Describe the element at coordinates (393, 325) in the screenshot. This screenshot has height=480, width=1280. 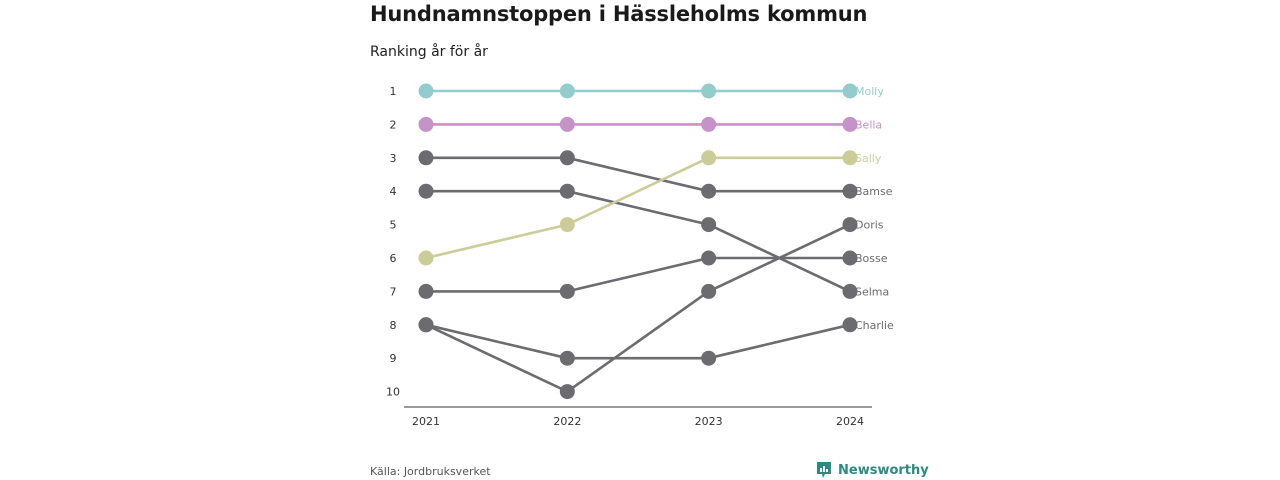
I see `y-tick-label: 8` at that location.